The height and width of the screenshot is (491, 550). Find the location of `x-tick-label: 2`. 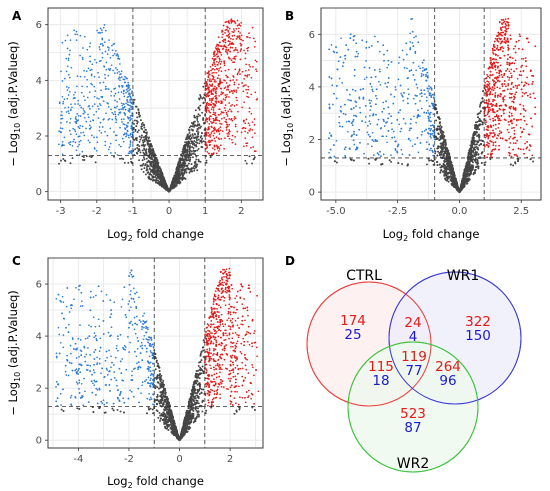

x-tick-label: 2 is located at coordinates (241, 211).